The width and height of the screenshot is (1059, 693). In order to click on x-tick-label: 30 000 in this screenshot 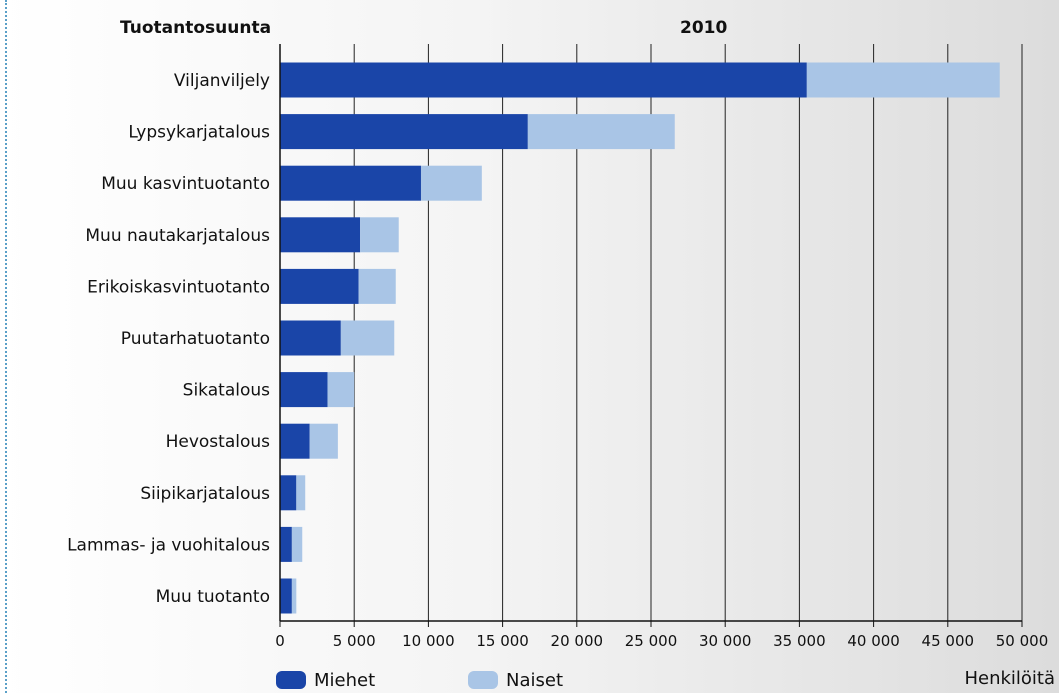, I will do `click(725, 641)`.